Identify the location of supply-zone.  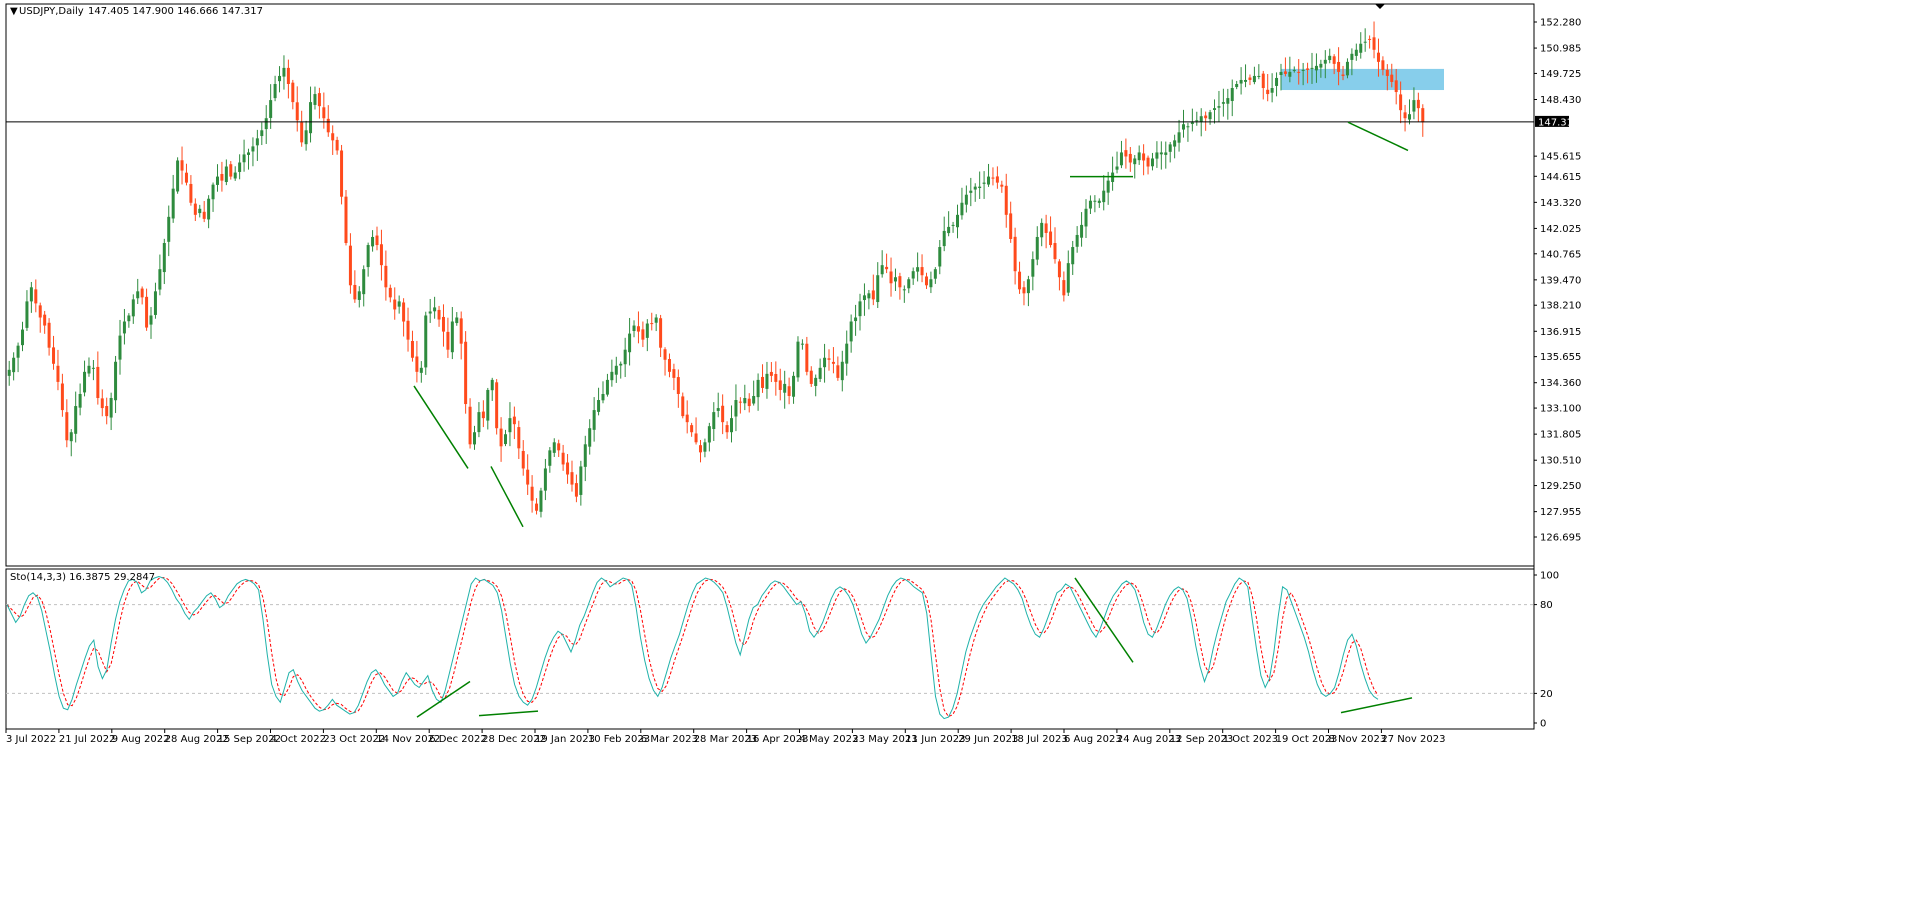
(1362, 79).